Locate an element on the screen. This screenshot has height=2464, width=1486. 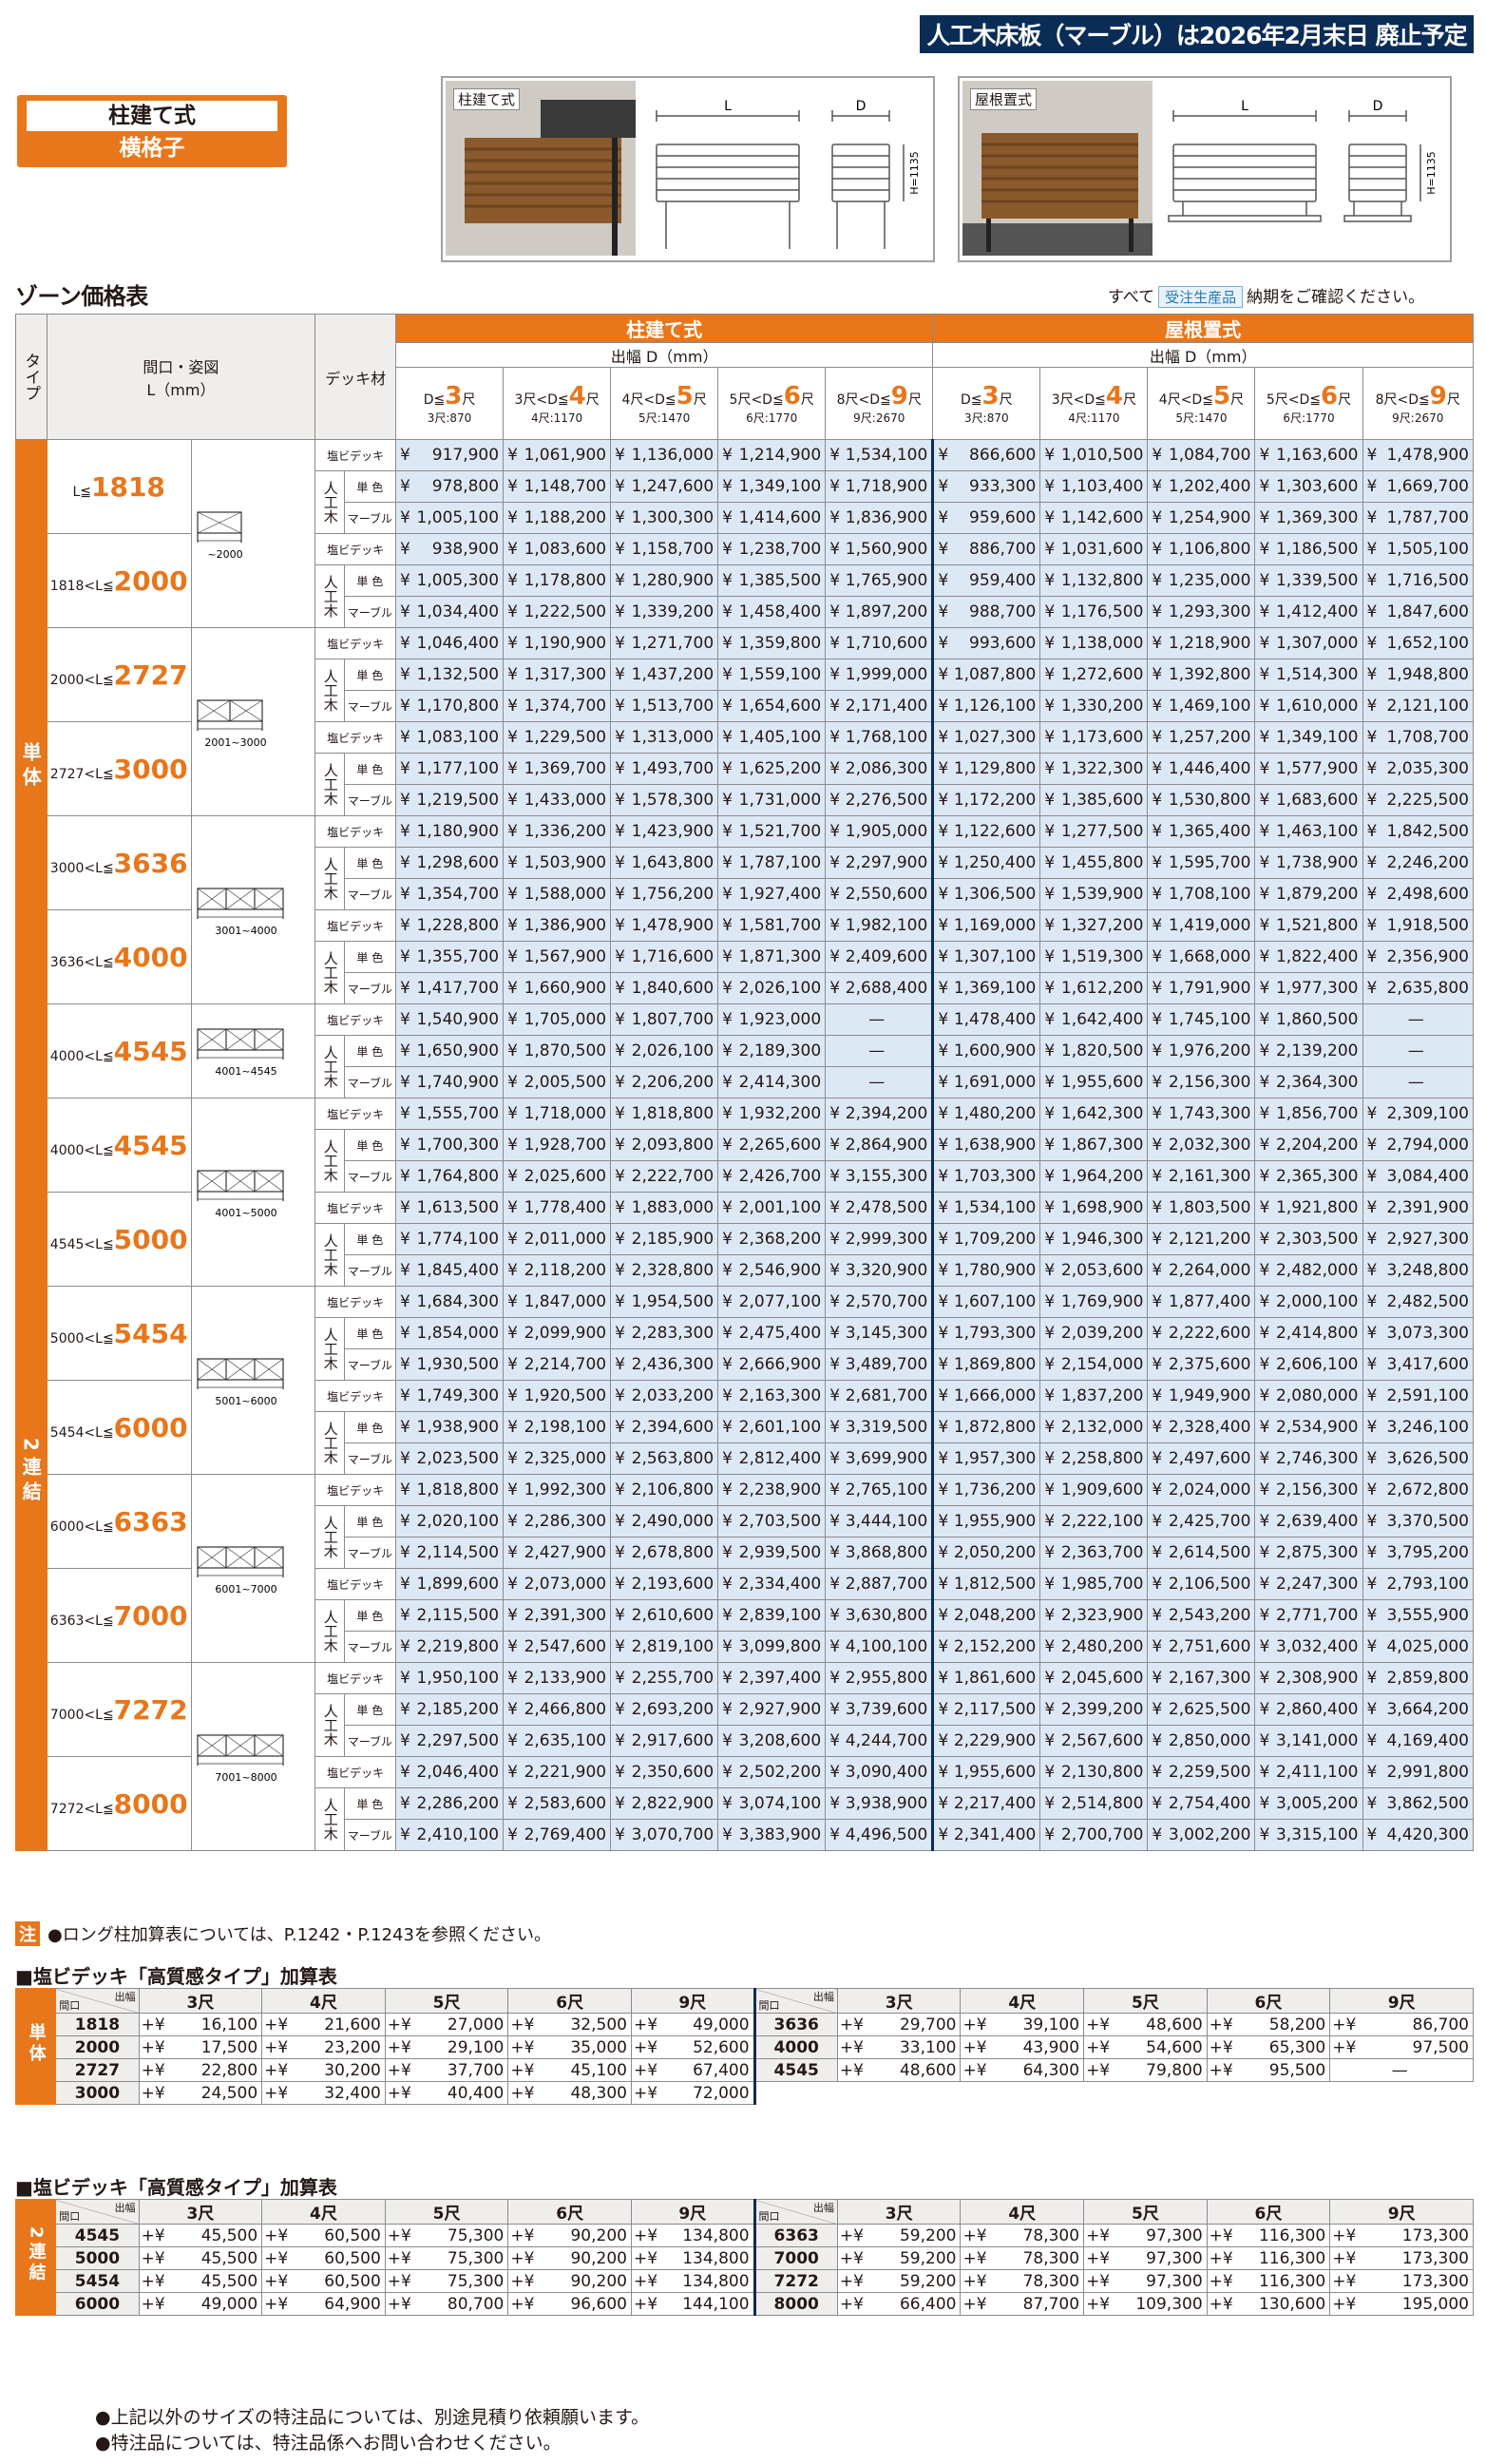
price-value: 1,238,700 is located at coordinates (780, 549).